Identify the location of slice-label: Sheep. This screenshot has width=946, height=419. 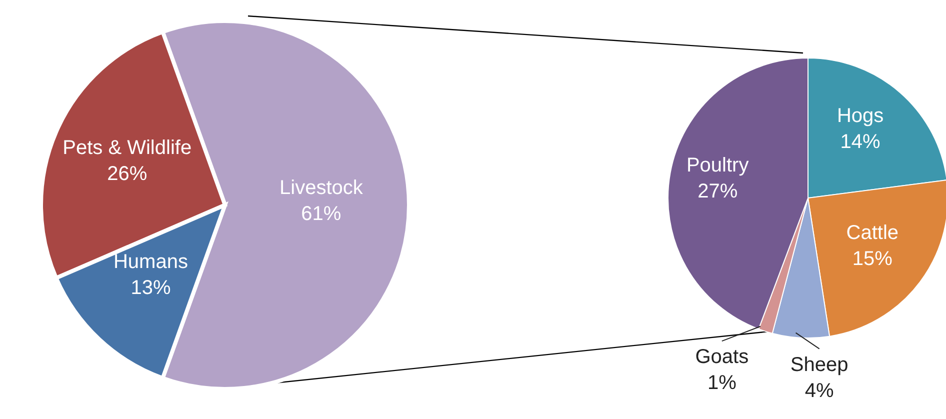
(819, 365).